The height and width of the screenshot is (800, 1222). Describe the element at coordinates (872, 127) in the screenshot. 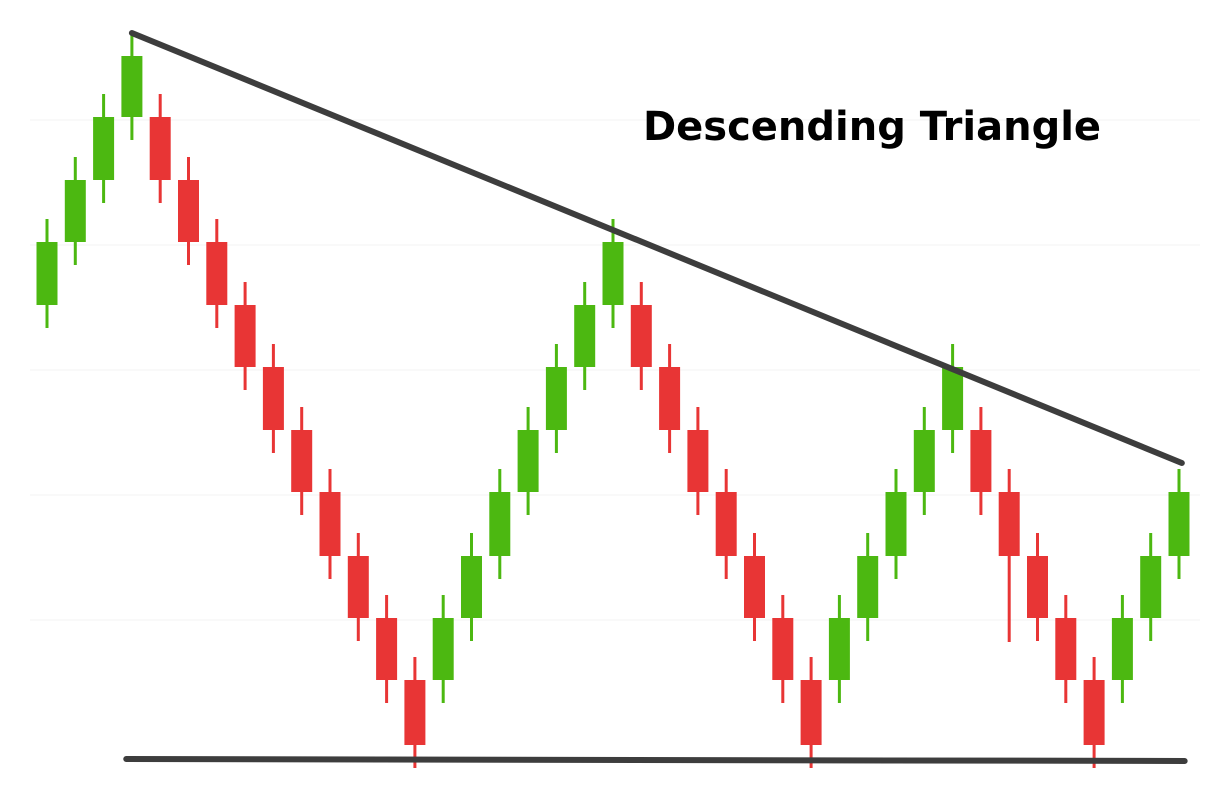

I see `chart-title: Descending Triangle` at that location.